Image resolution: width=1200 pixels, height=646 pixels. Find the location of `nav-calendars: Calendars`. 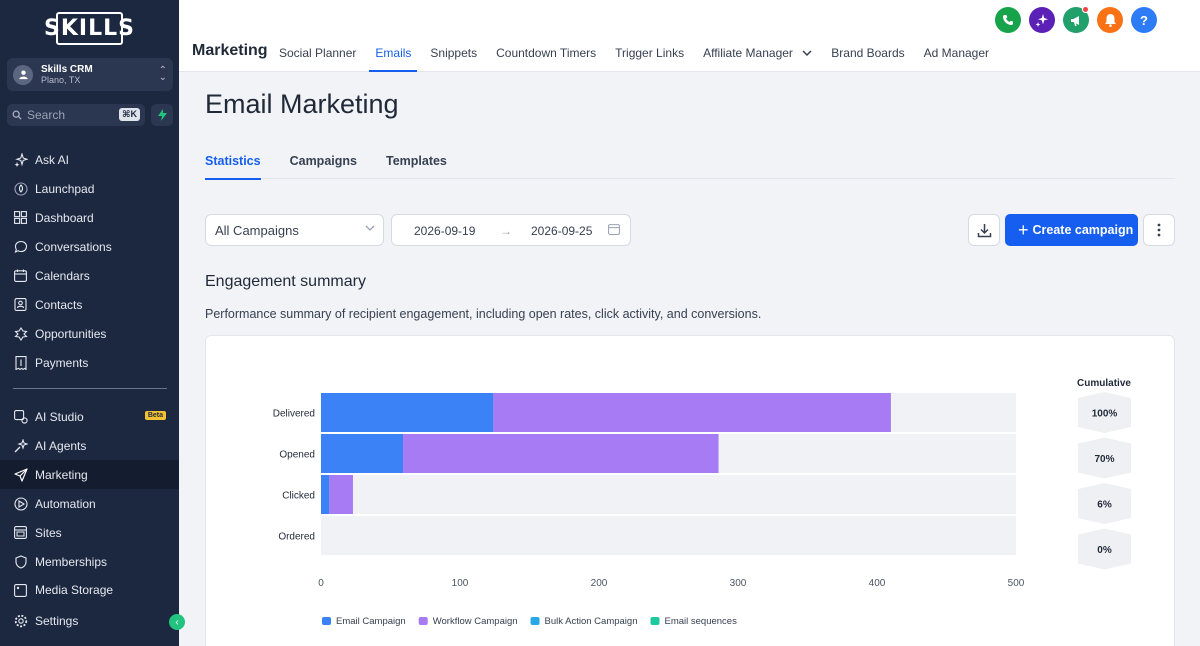

nav-calendars: Calendars is located at coordinates (89, 275).